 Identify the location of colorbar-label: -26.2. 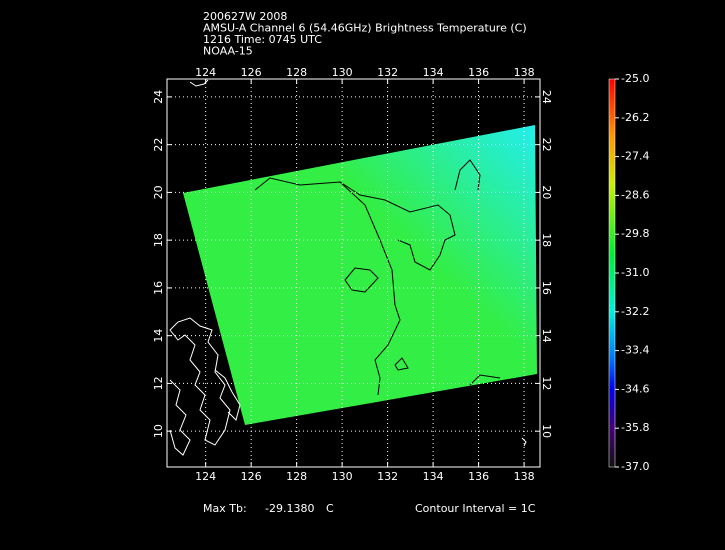
(635, 117).